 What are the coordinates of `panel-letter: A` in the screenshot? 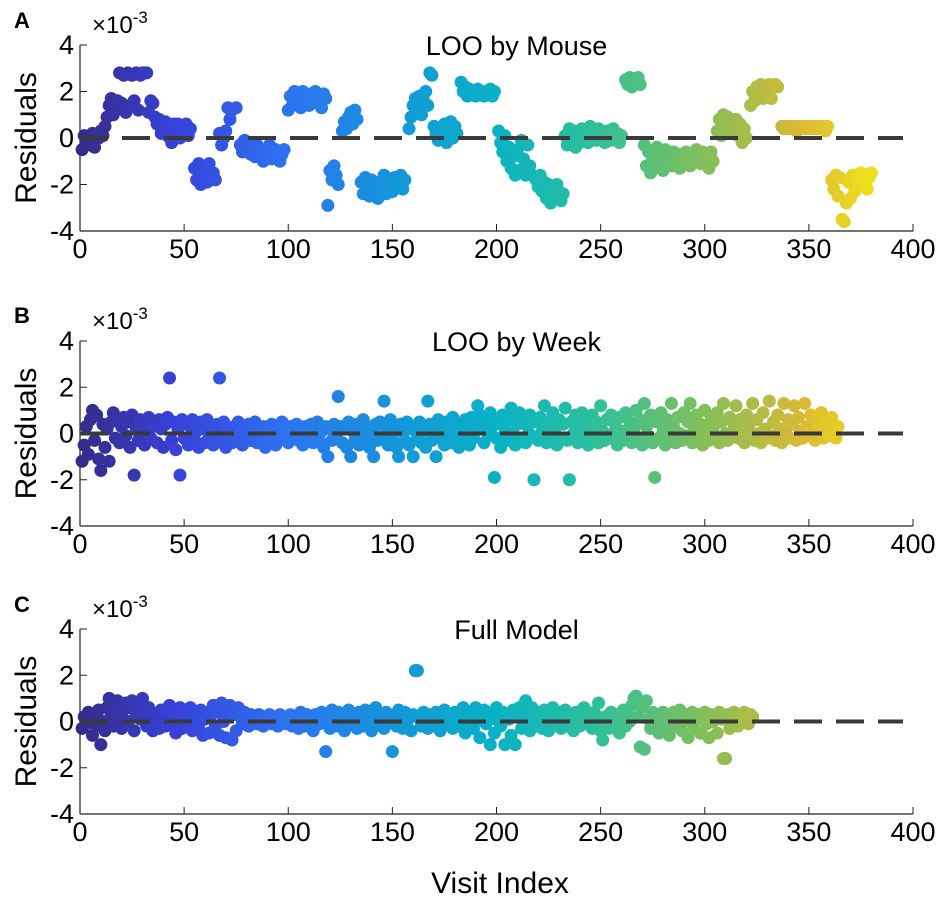 It's located at (22, 20).